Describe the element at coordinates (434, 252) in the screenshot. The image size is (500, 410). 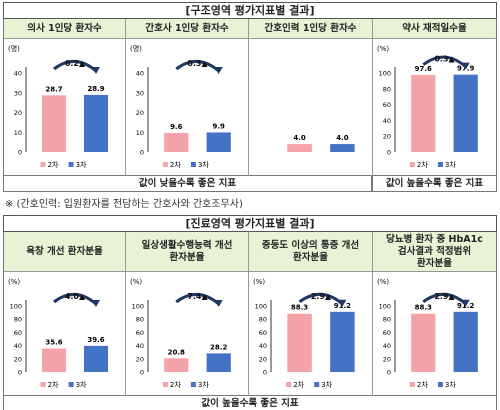
I see `chart-title: 당뇨병 환자 중 HbA1c 검사결과 적정범위 환자분율` at that location.